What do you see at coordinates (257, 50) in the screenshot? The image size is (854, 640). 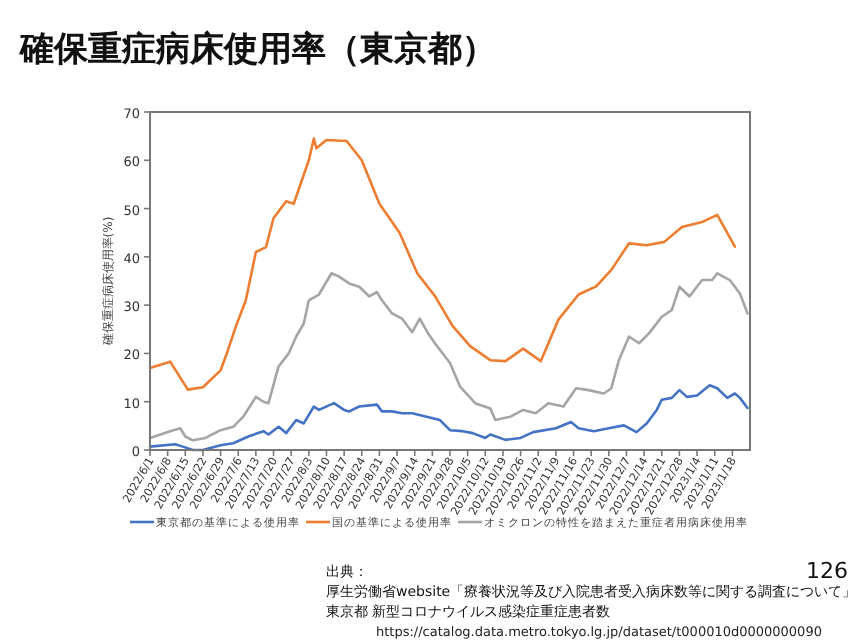 I see `chart-title: 確保重症病床使用率（東京都）` at bounding box center [257, 50].